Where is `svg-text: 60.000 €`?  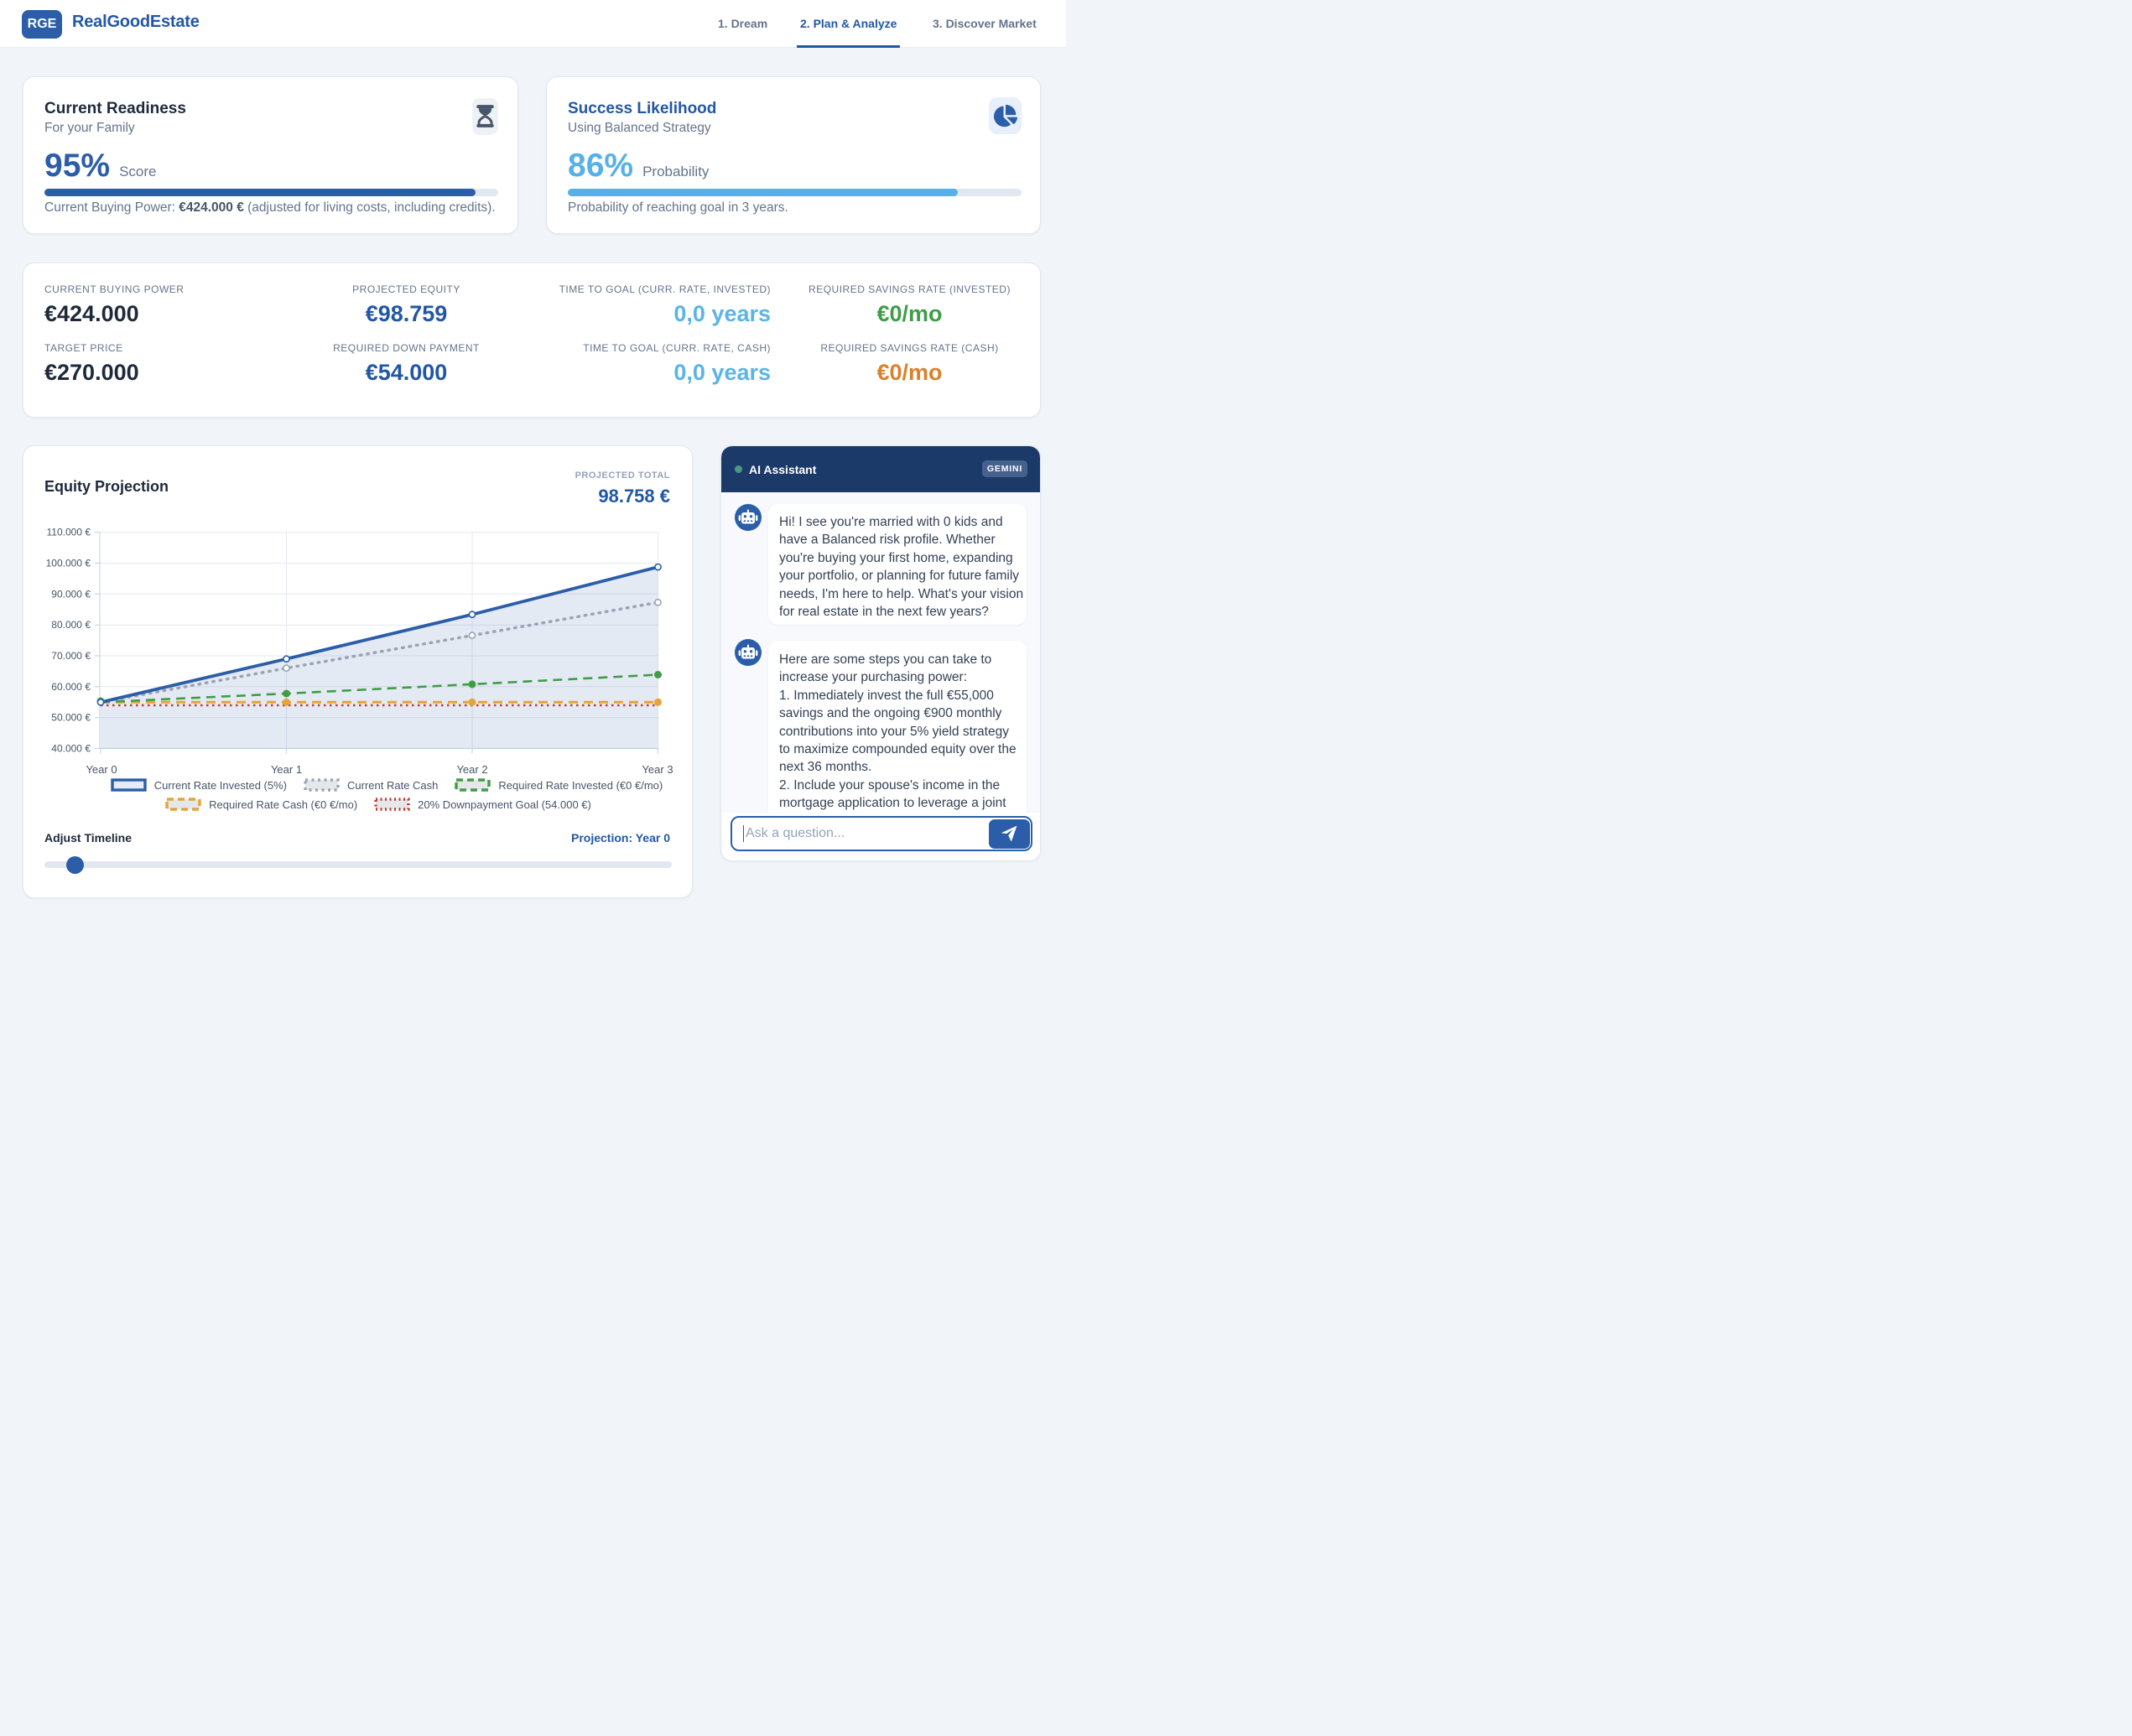 svg-text: 60.000 € is located at coordinates (71, 687).